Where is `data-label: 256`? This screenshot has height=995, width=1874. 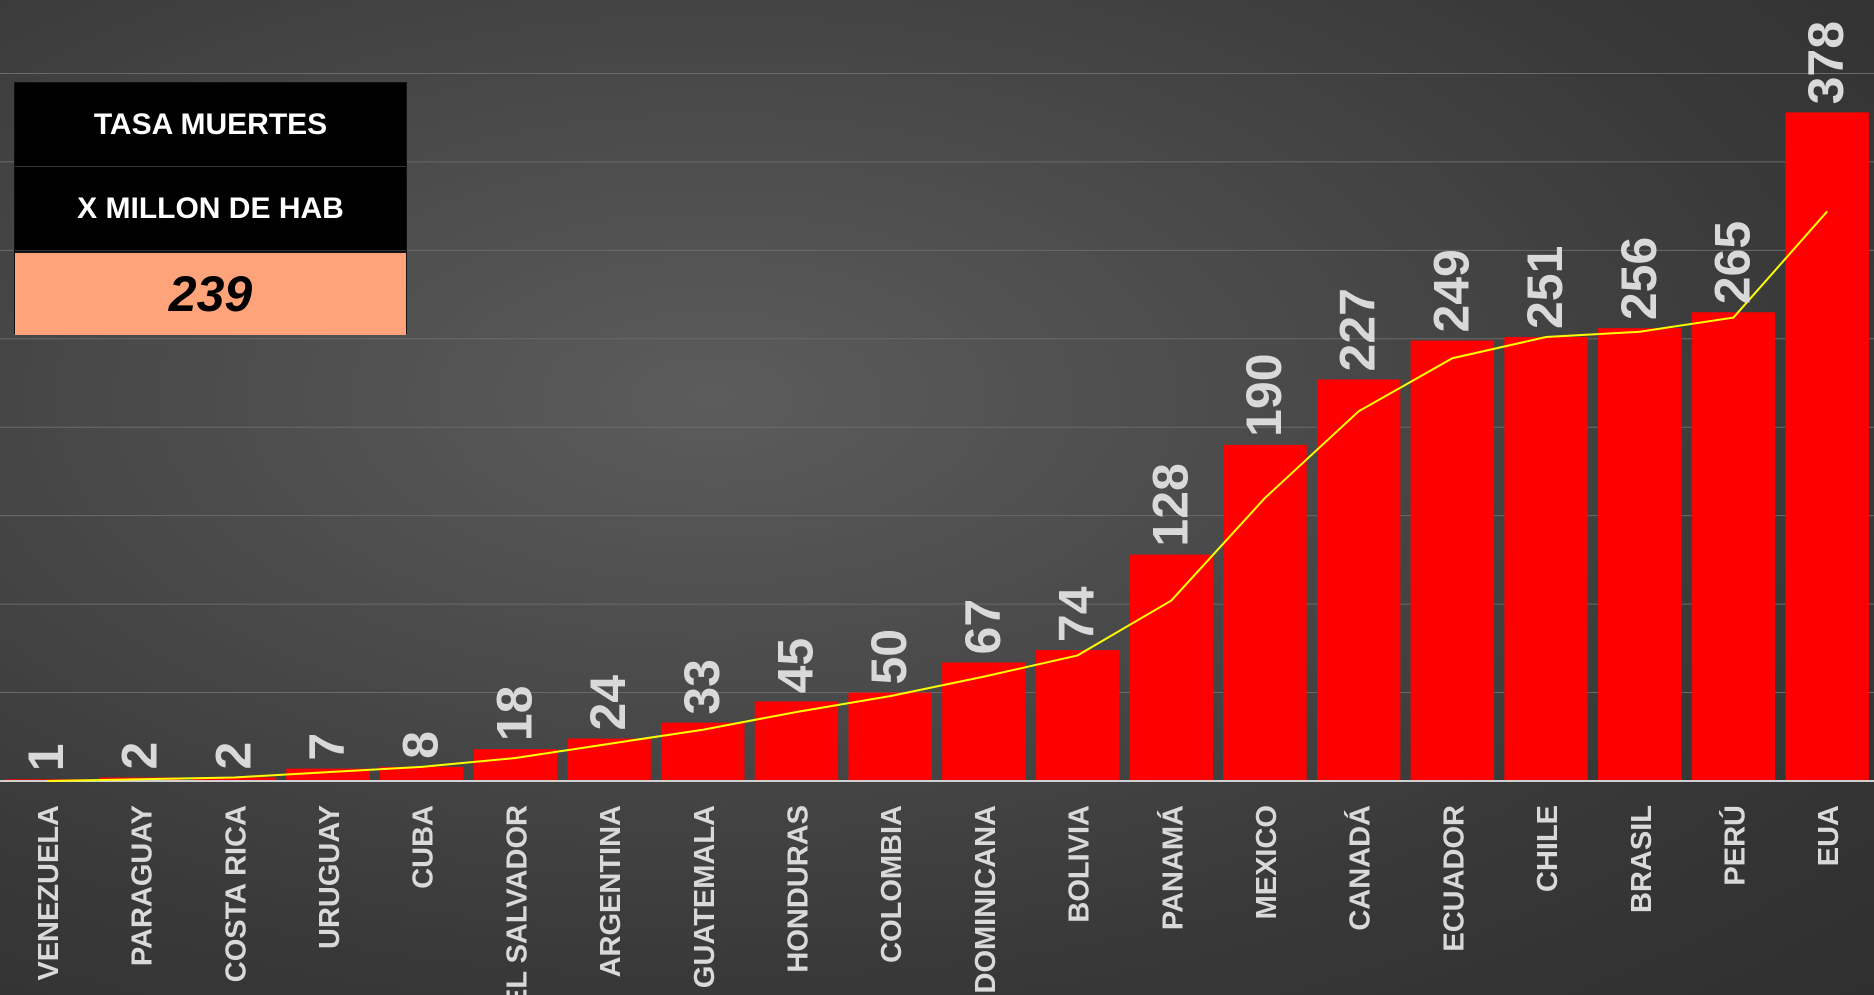 data-label: 256 is located at coordinates (1639, 278).